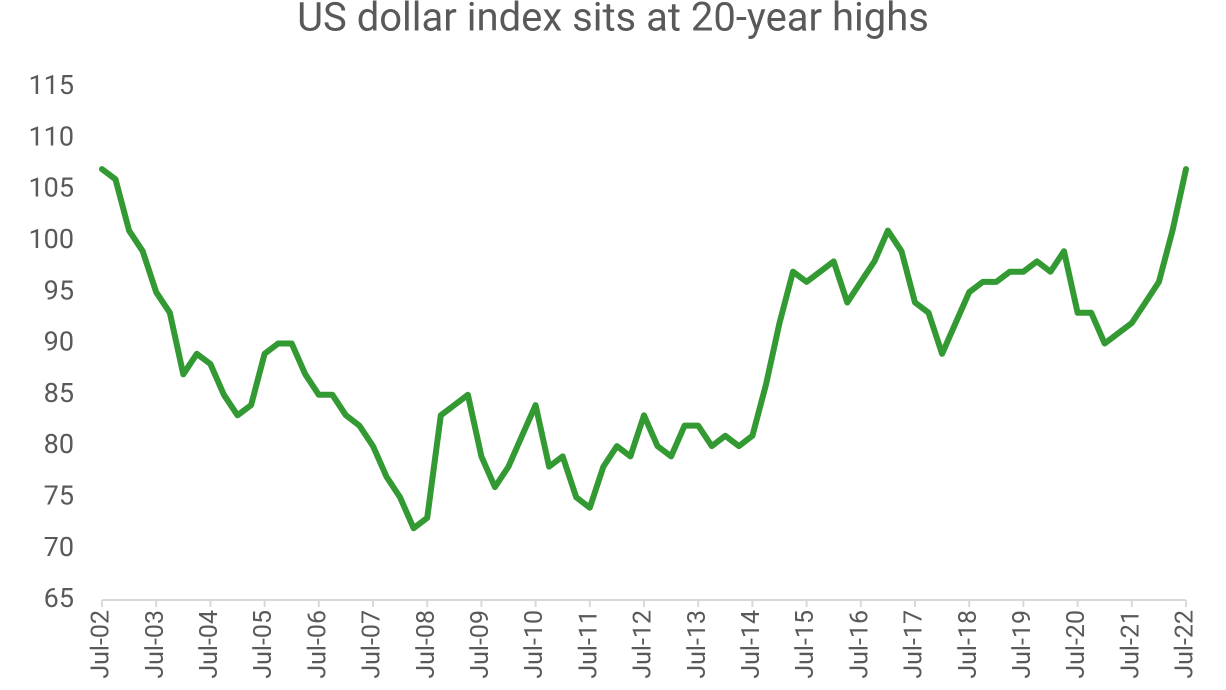 The image size is (1226, 690). What do you see at coordinates (751, 644) in the screenshot?
I see `x-tick-label: Jul-14` at bounding box center [751, 644].